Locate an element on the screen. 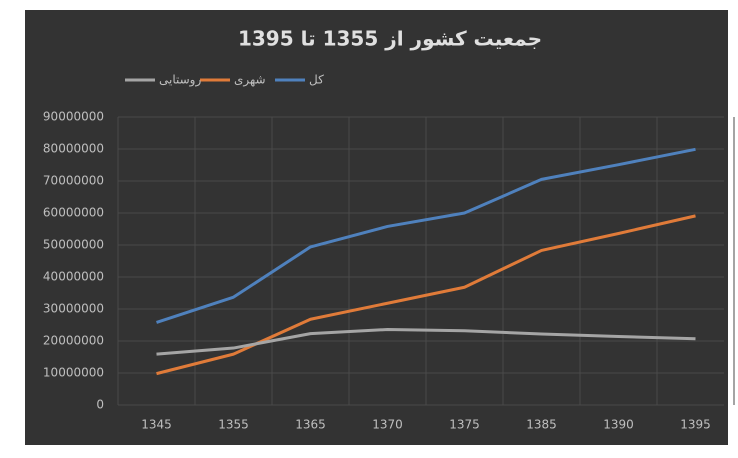  x-tick-label: 1375 is located at coordinates (464, 425).